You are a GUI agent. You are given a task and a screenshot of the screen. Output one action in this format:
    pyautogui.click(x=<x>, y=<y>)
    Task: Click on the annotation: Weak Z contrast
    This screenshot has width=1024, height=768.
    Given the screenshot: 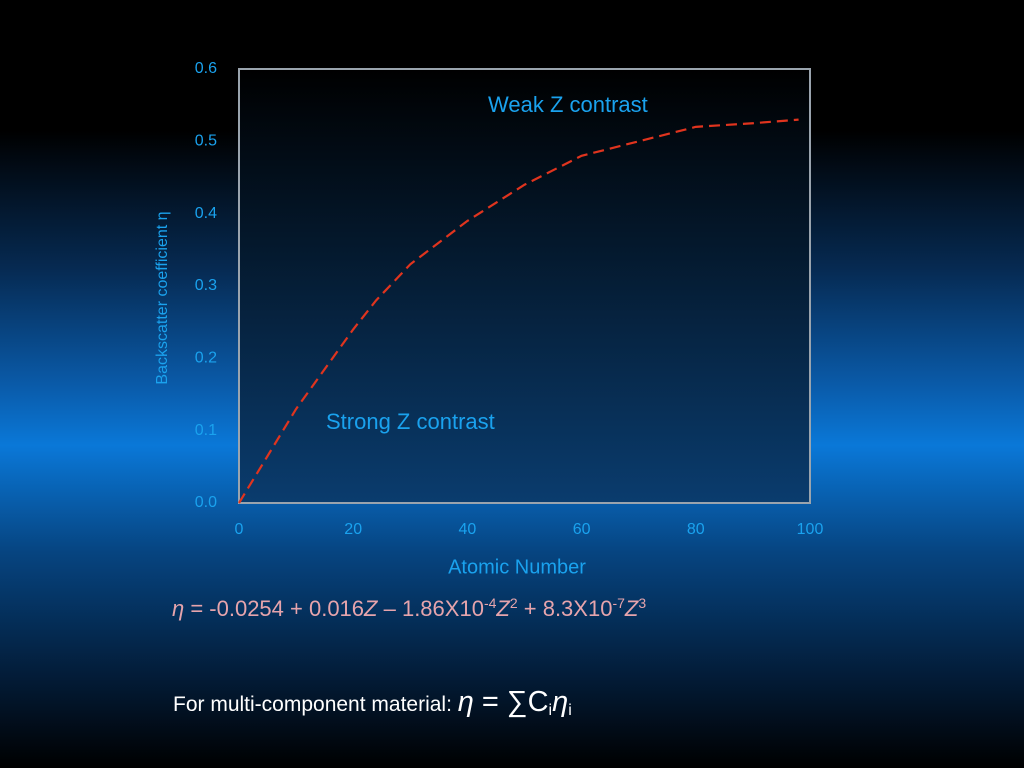 What is the action you would take?
    pyautogui.click(x=568, y=104)
    